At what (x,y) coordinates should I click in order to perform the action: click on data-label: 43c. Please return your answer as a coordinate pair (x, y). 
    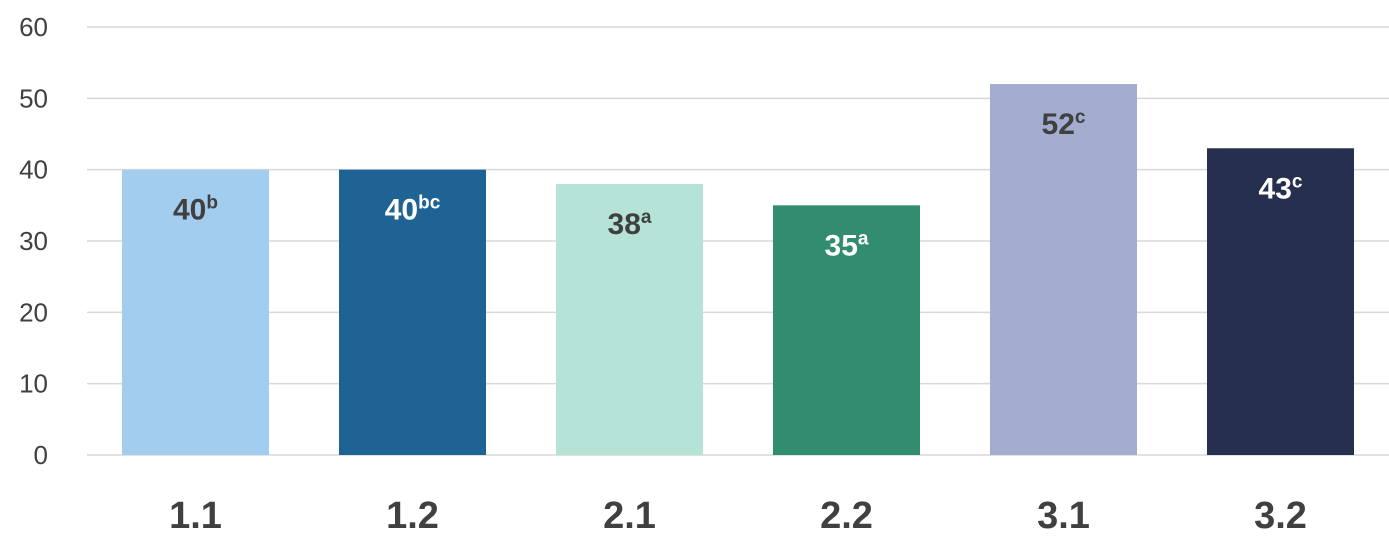
    Looking at the image, I should click on (1281, 188).